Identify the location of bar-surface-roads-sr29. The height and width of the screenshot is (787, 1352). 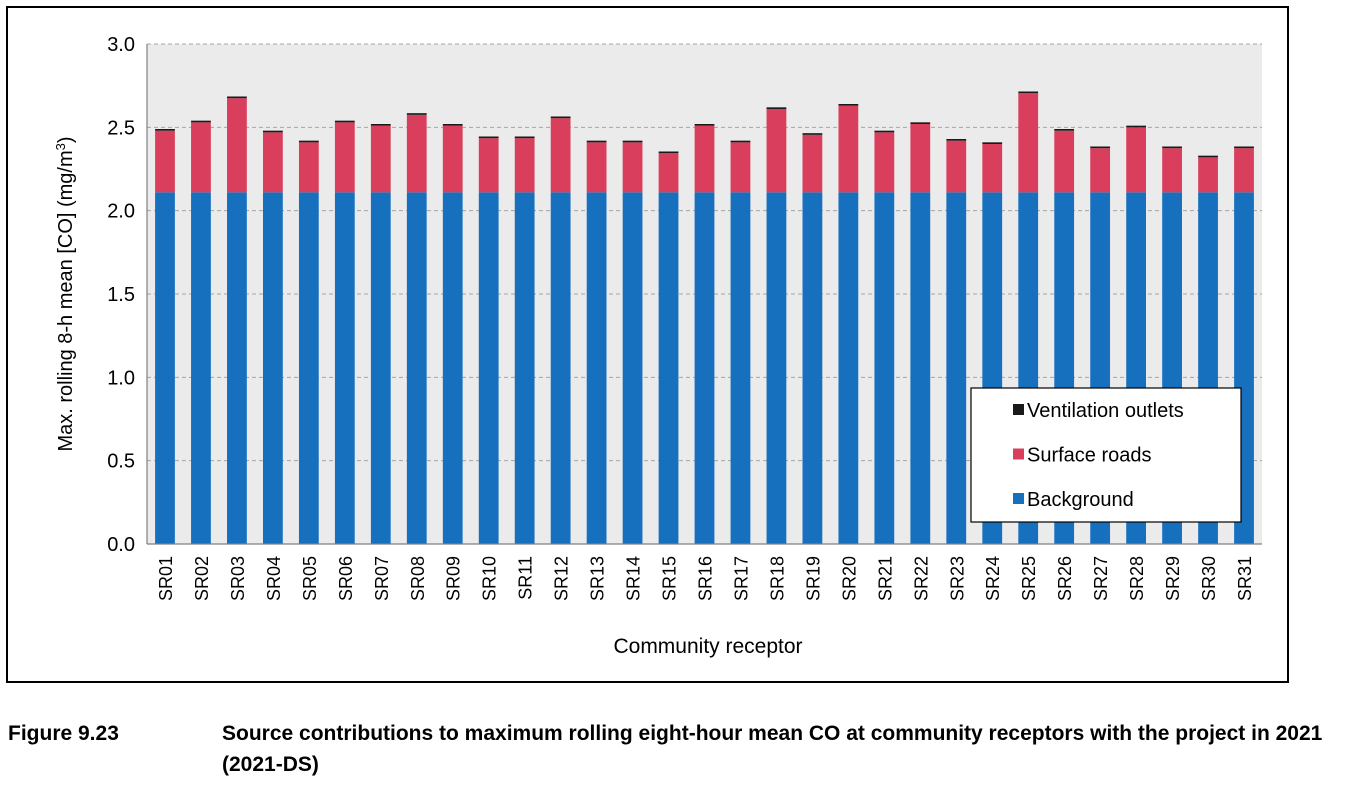
(1172, 170).